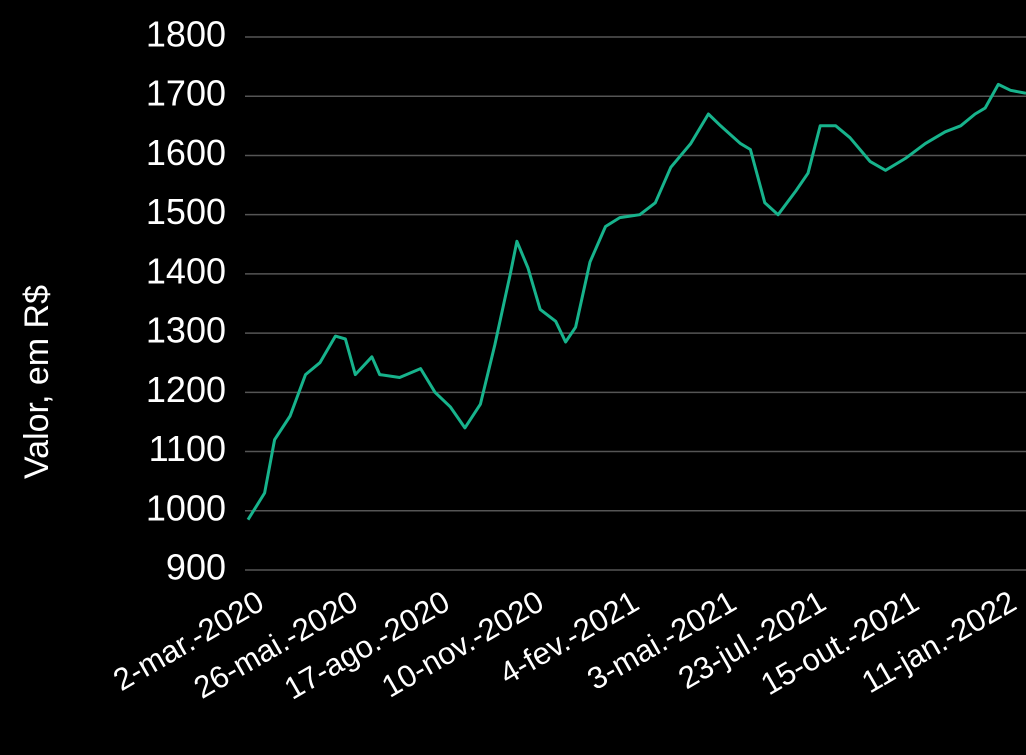  I want to click on y-tick-label: 1300, so click(186, 330).